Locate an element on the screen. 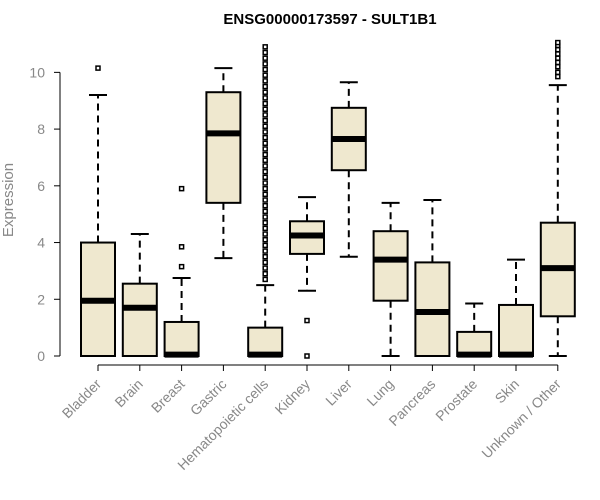  y-tick-label: 0 is located at coordinates (41, 356).